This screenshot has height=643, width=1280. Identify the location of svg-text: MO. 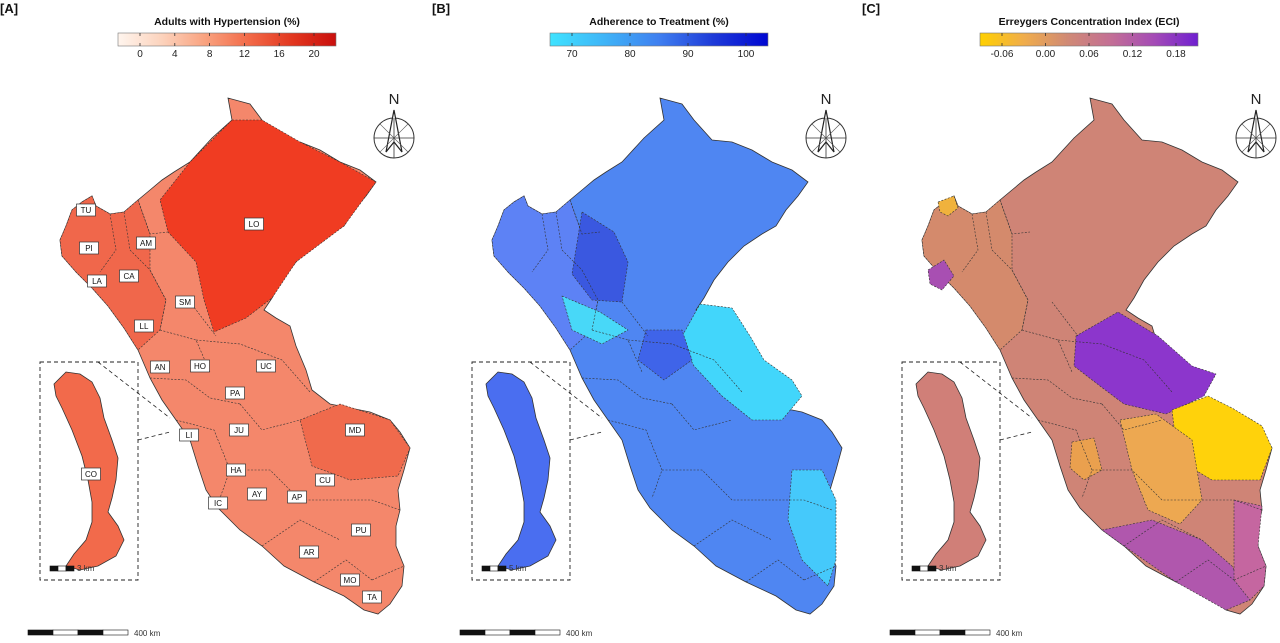
(350, 580).